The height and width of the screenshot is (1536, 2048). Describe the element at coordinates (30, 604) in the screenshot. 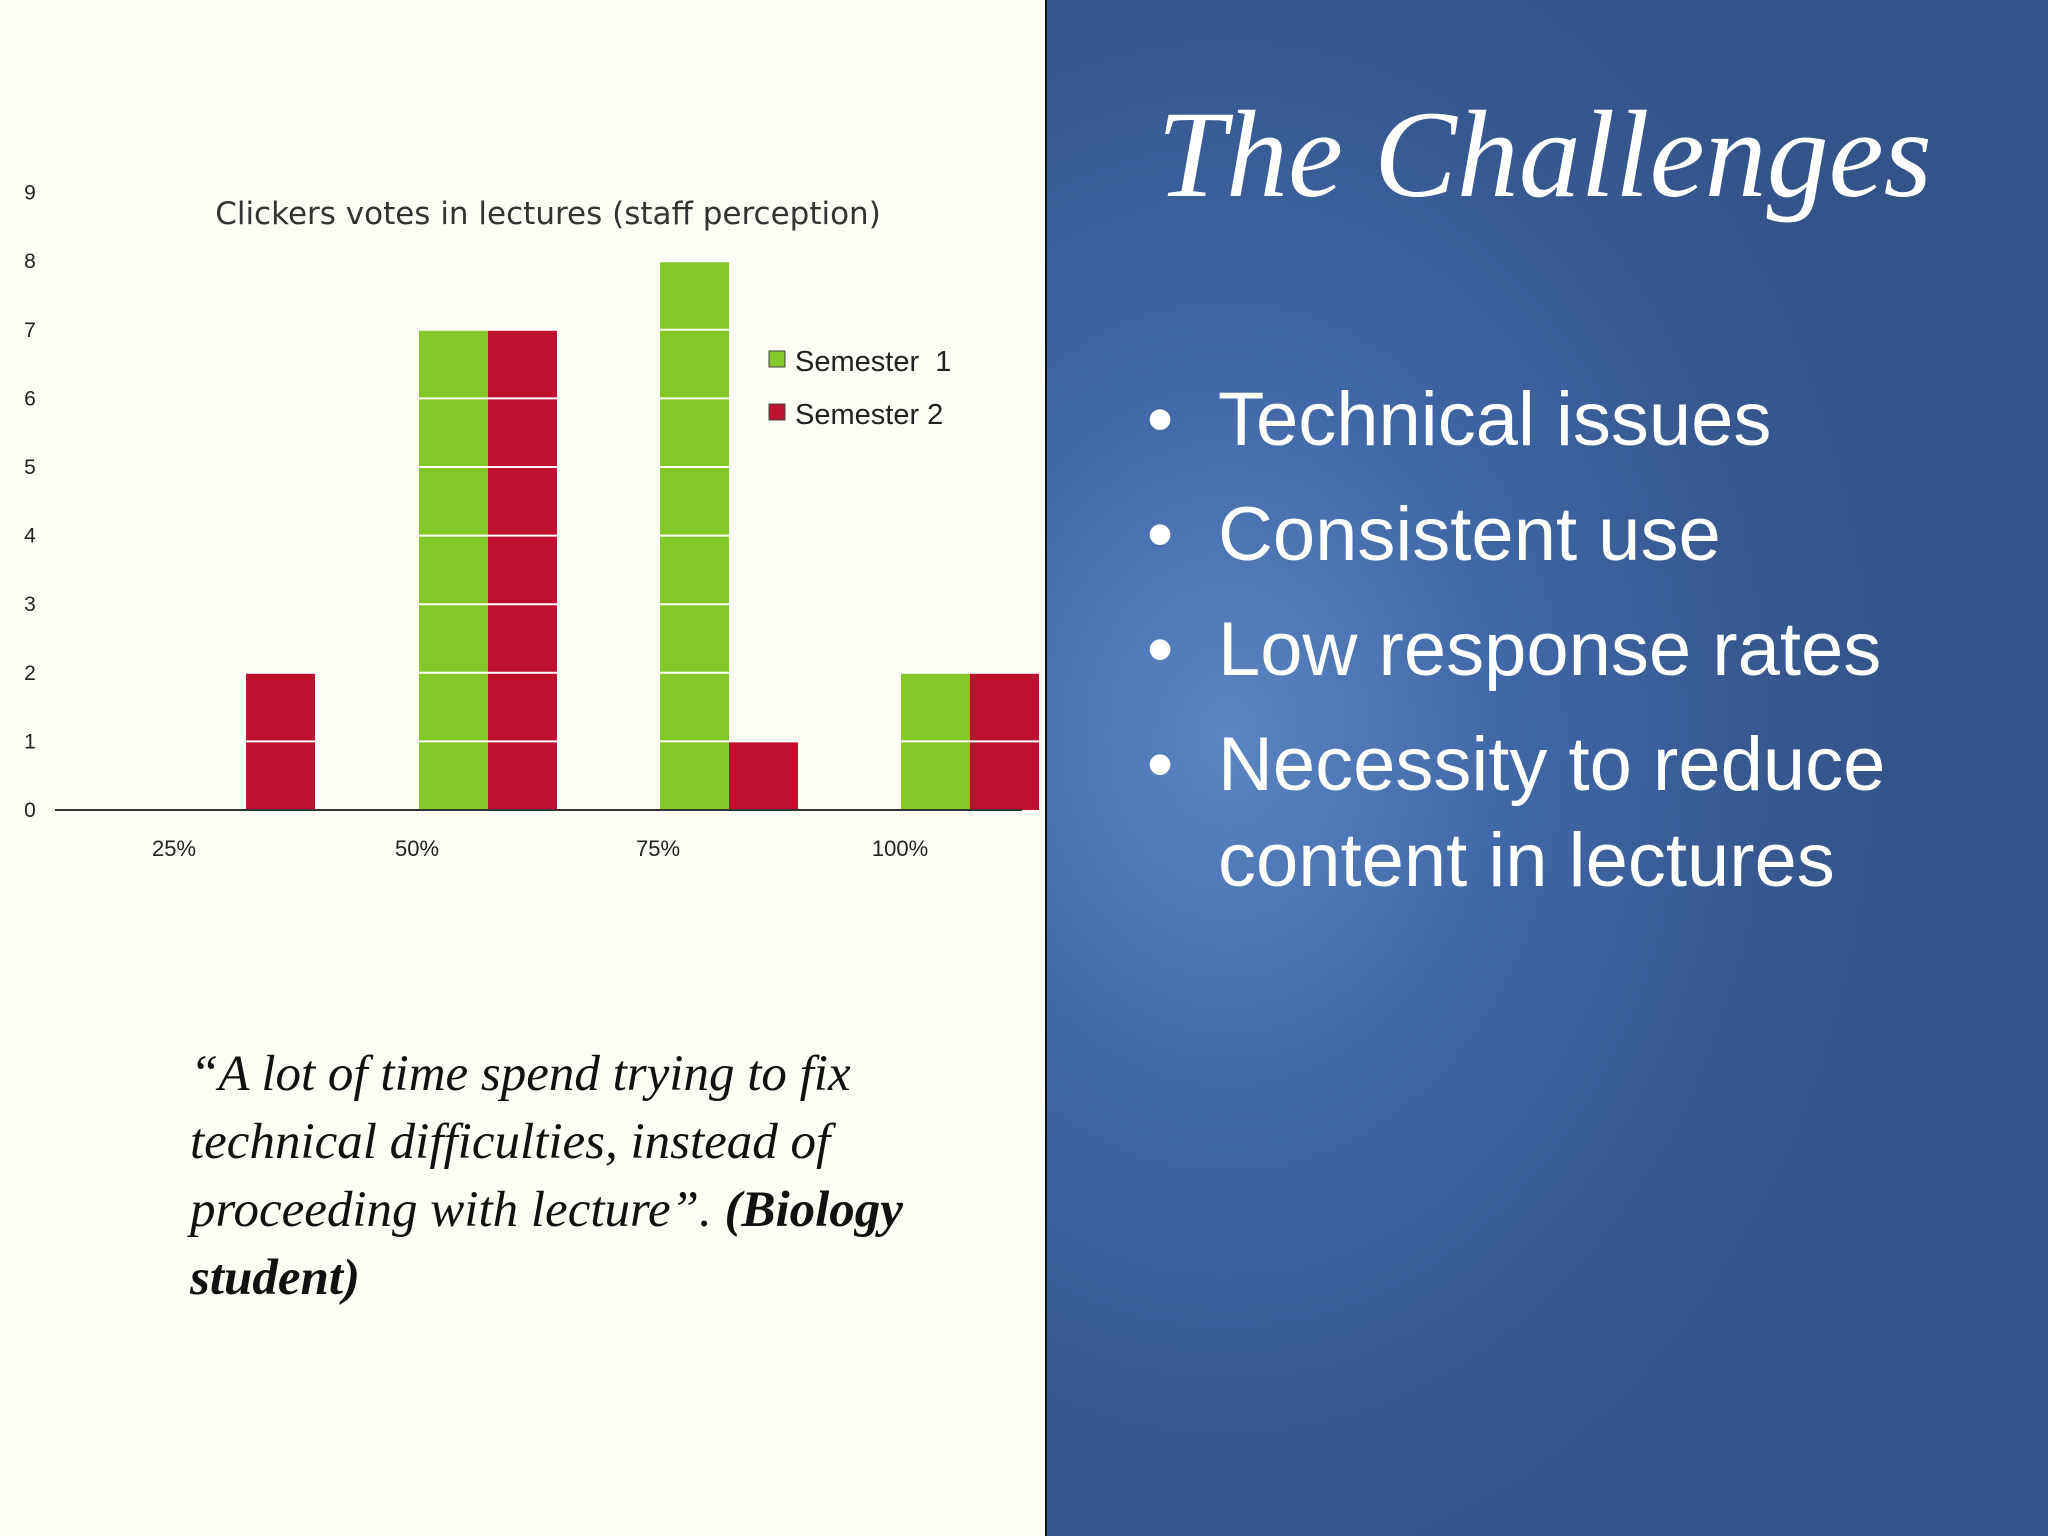

I see `y-tick-label: 3` at that location.